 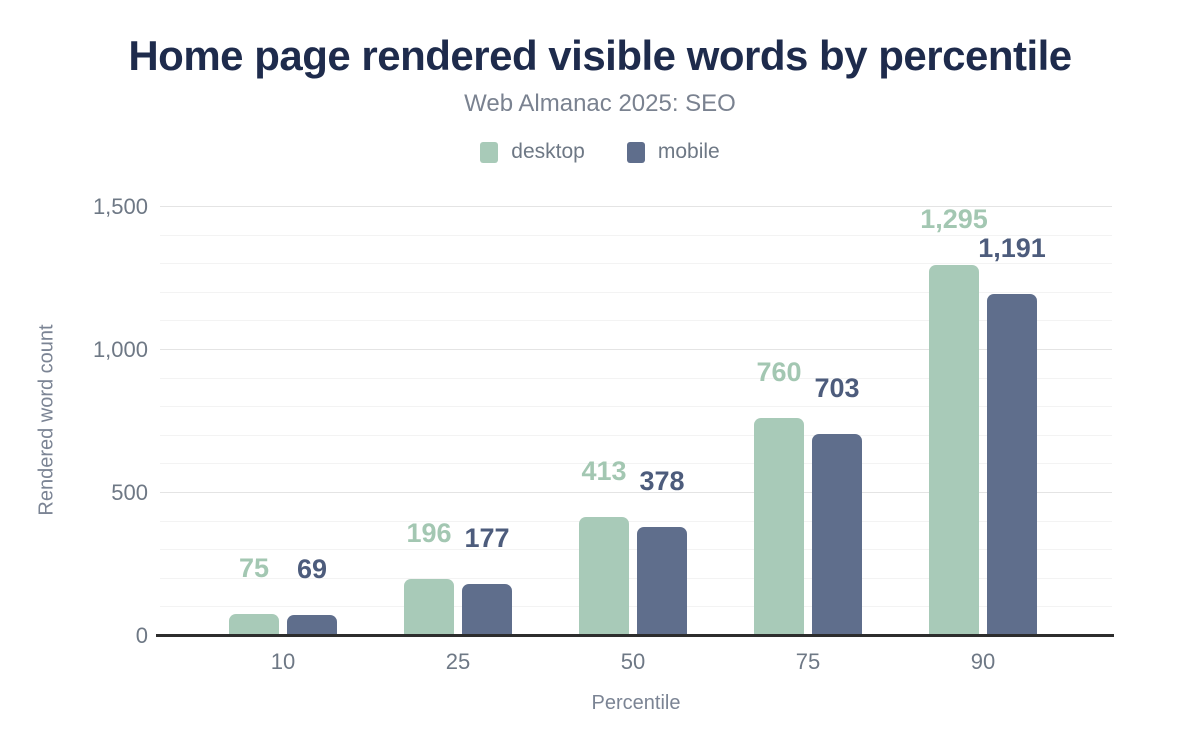 What do you see at coordinates (548, 151) in the screenshot?
I see `legend-label: desktop` at bounding box center [548, 151].